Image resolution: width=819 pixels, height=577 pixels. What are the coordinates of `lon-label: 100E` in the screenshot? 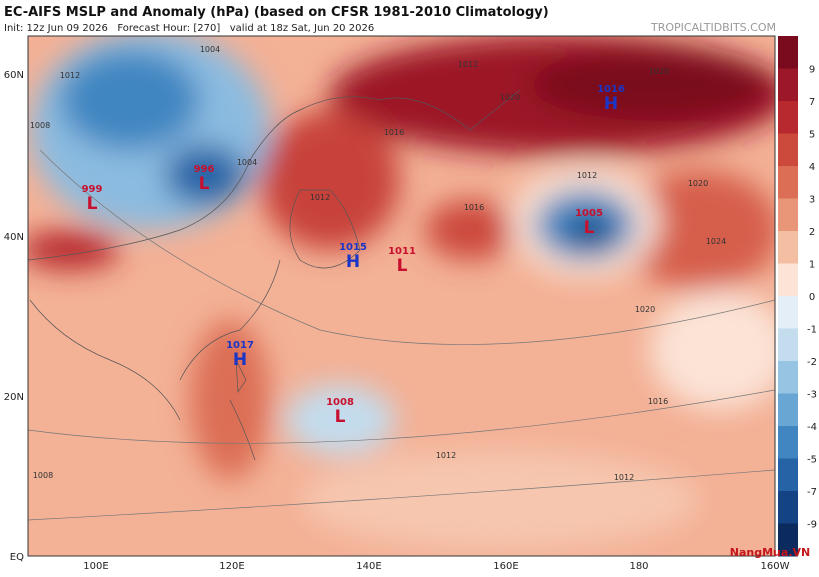 It's located at (95, 566).